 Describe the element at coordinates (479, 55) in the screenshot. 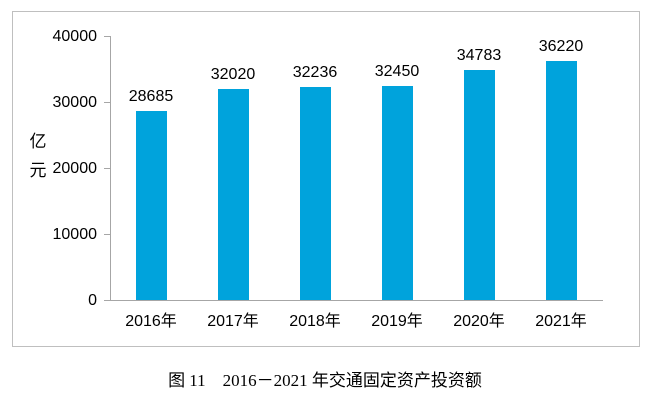

I see `bar-value-label: 34783` at that location.